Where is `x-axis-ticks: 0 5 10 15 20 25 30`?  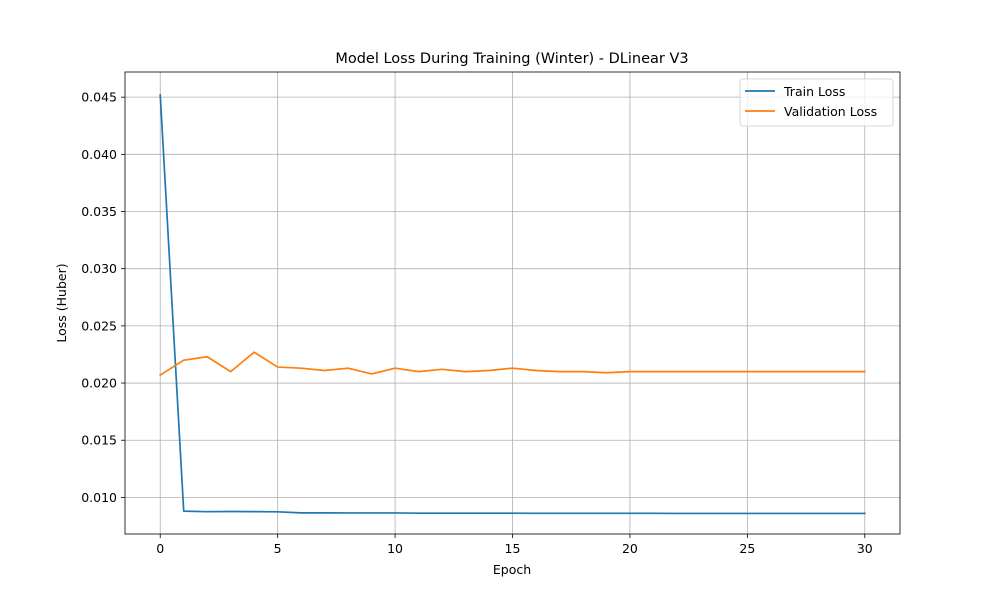
x-axis-ticks: 0 5 10 15 20 25 30 is located at coordinates (514, 545).